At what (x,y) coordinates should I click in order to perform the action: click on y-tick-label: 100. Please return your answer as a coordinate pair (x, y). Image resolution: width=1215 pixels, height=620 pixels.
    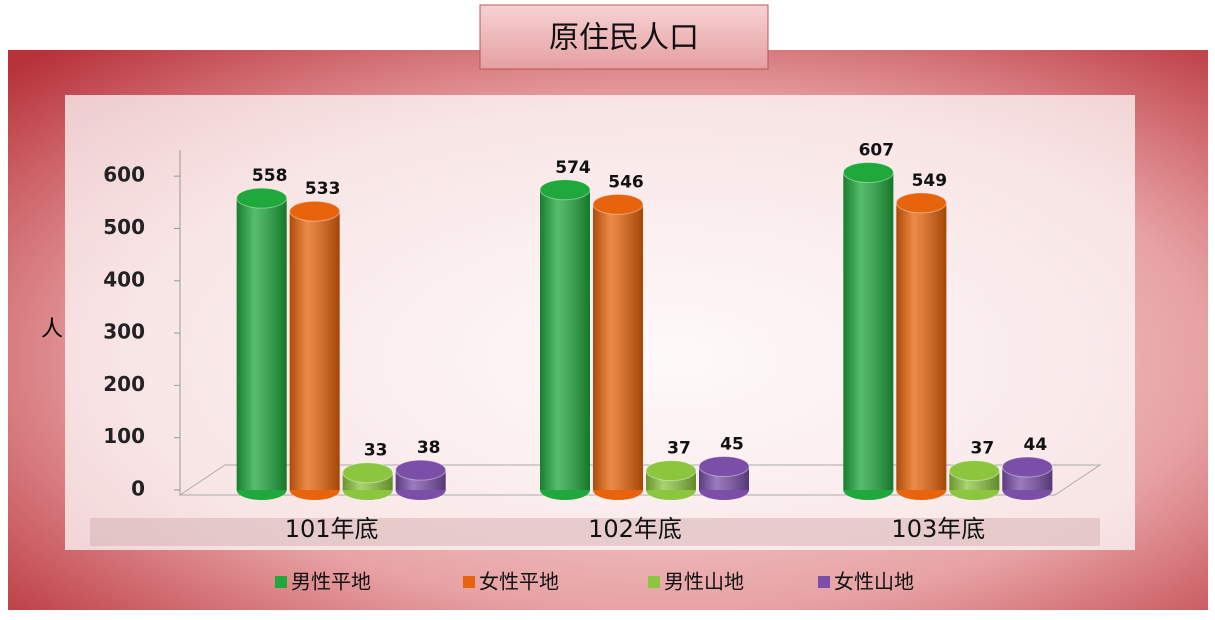
    Looking at the image, I should click on (124, 436).